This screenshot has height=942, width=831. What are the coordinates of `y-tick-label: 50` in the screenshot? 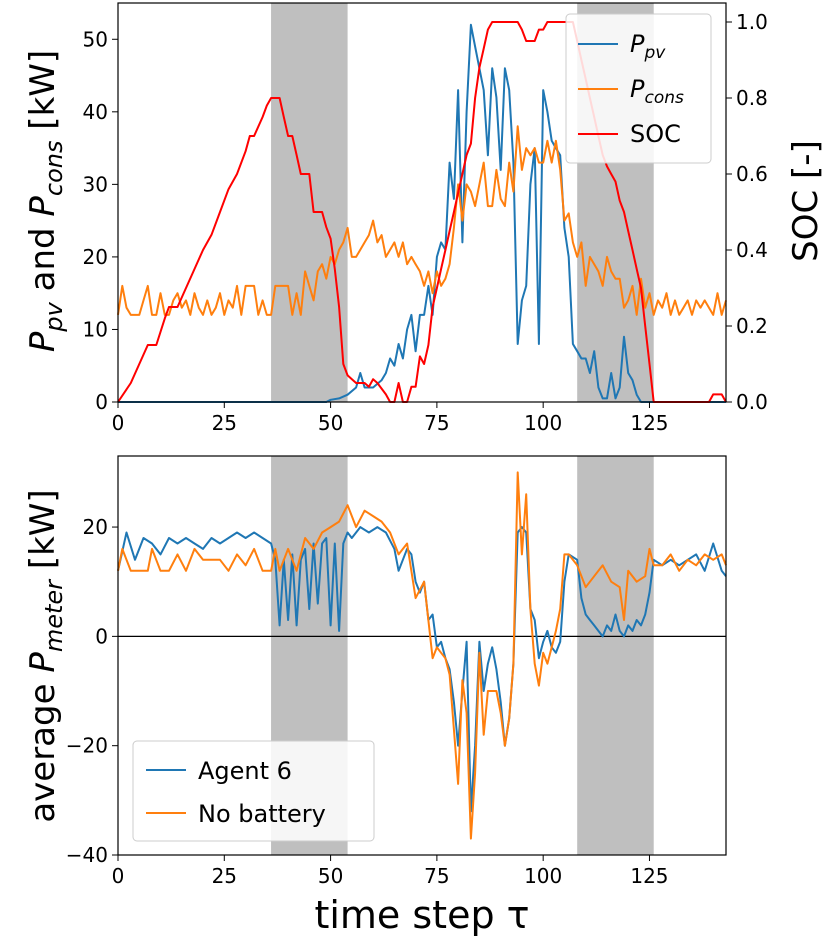 It's located at (95, 39).